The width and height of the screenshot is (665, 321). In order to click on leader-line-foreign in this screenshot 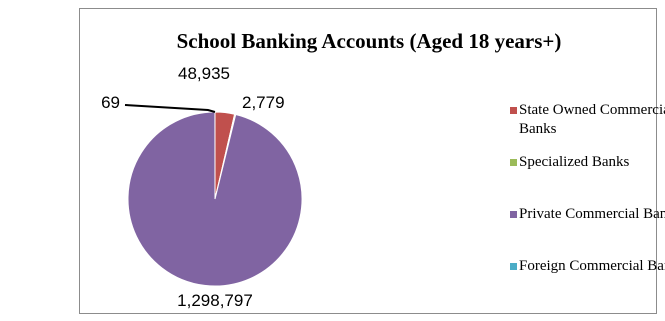, I will do `click(170, 108)`.